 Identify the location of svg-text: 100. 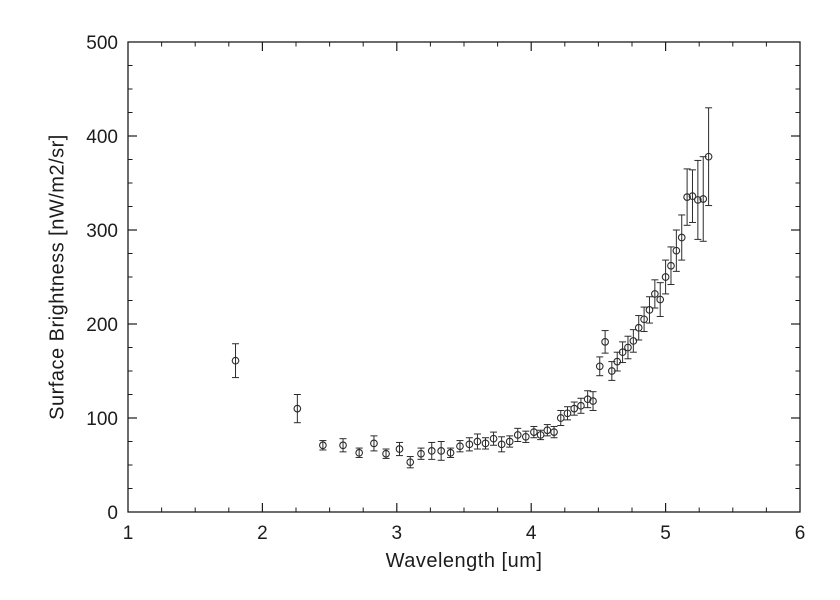
(102, 419).